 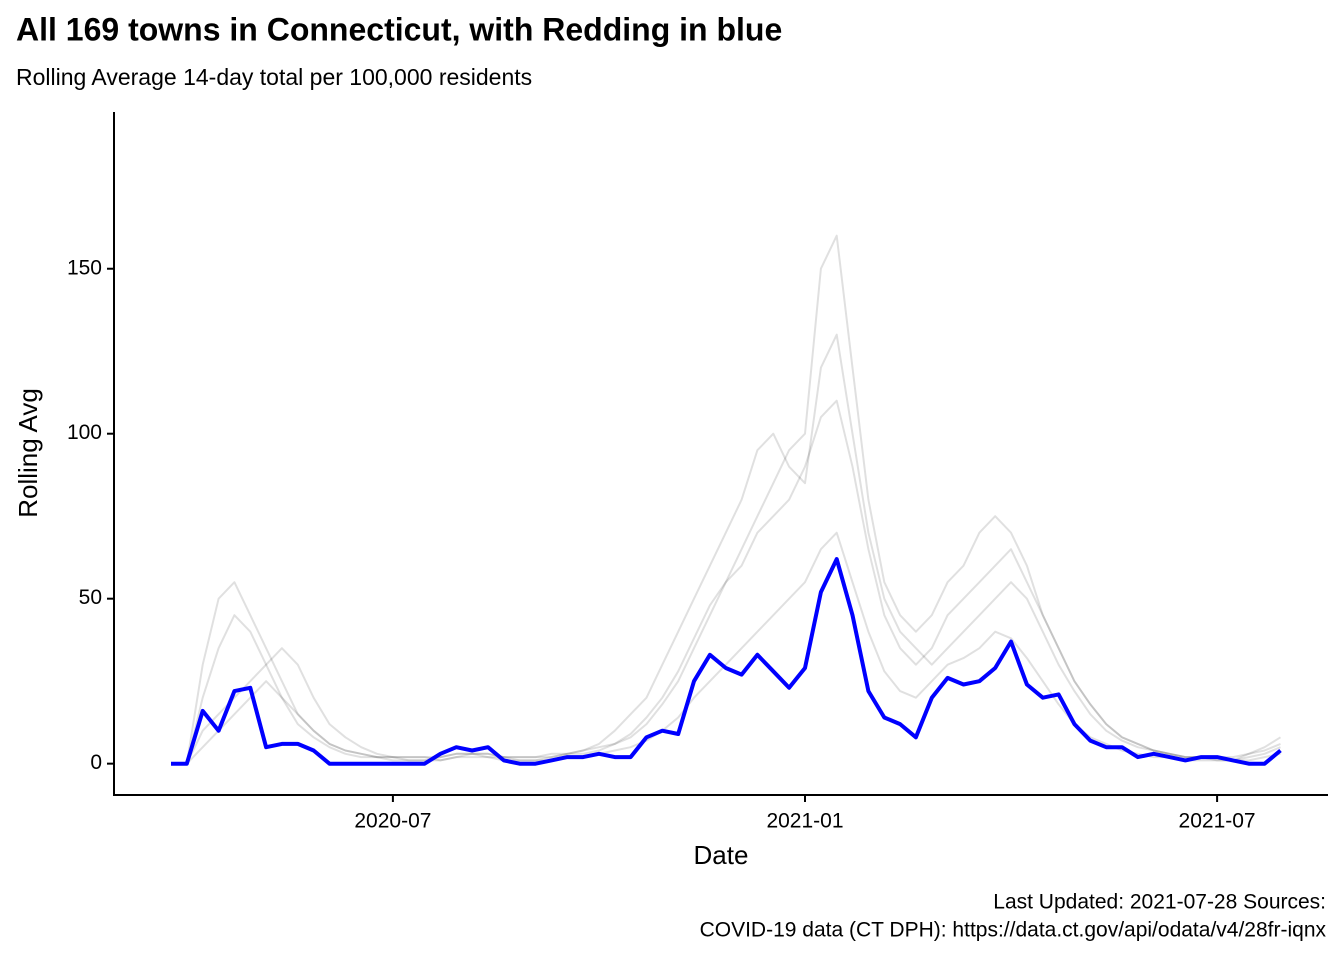 I want to click on y-tick-label: 150, so click(x=84, y=267).